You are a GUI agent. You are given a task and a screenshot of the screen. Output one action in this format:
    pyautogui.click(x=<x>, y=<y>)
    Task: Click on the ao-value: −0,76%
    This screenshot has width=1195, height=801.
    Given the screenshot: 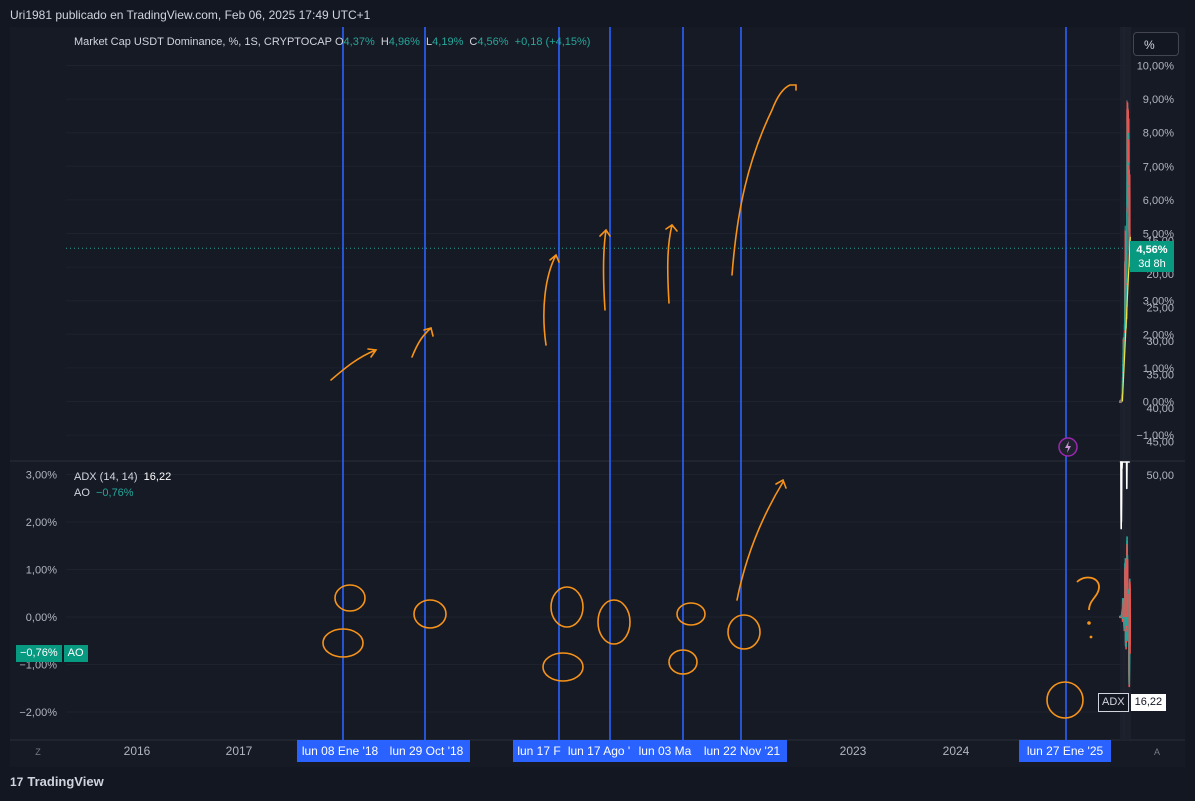 What is the action you would take?
    pyautogui.click(x=114, y=493)
    